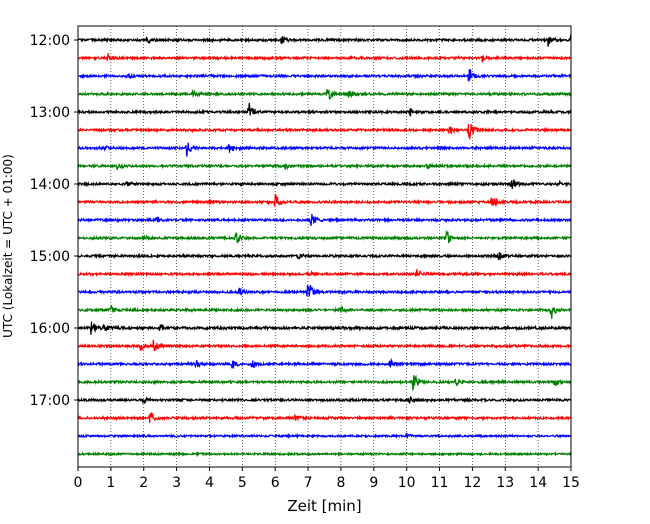  Describe the element at coordinates (8, 246) in the screenshot. I see `y-axis-label: UTC (Lokalzeit = UTC + 01:00)` at that location.